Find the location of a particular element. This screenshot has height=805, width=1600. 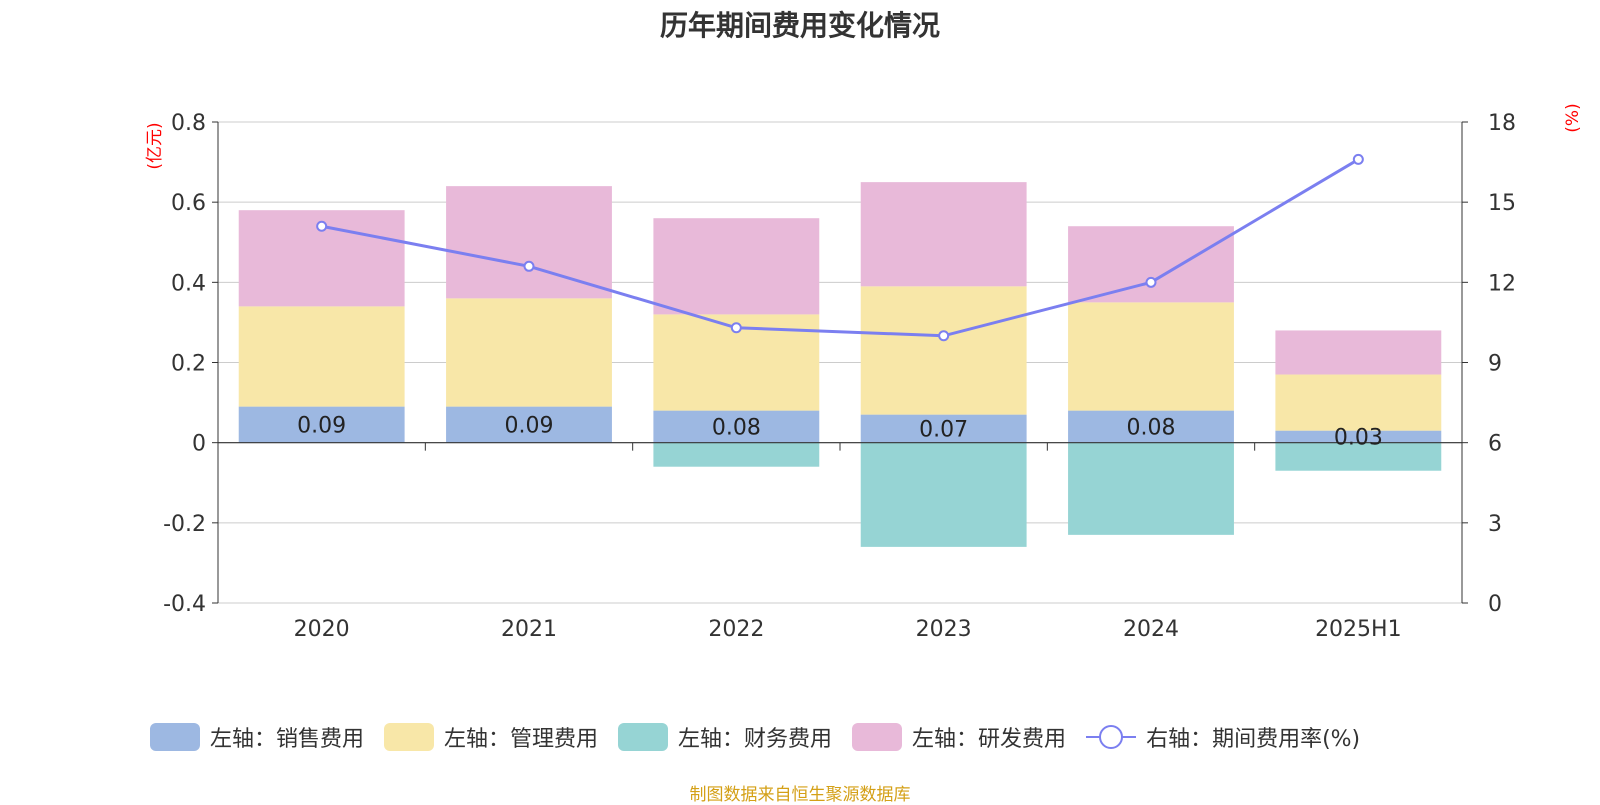

legend-item: 左轴：管理费用 is located at coordinates (491, 737).